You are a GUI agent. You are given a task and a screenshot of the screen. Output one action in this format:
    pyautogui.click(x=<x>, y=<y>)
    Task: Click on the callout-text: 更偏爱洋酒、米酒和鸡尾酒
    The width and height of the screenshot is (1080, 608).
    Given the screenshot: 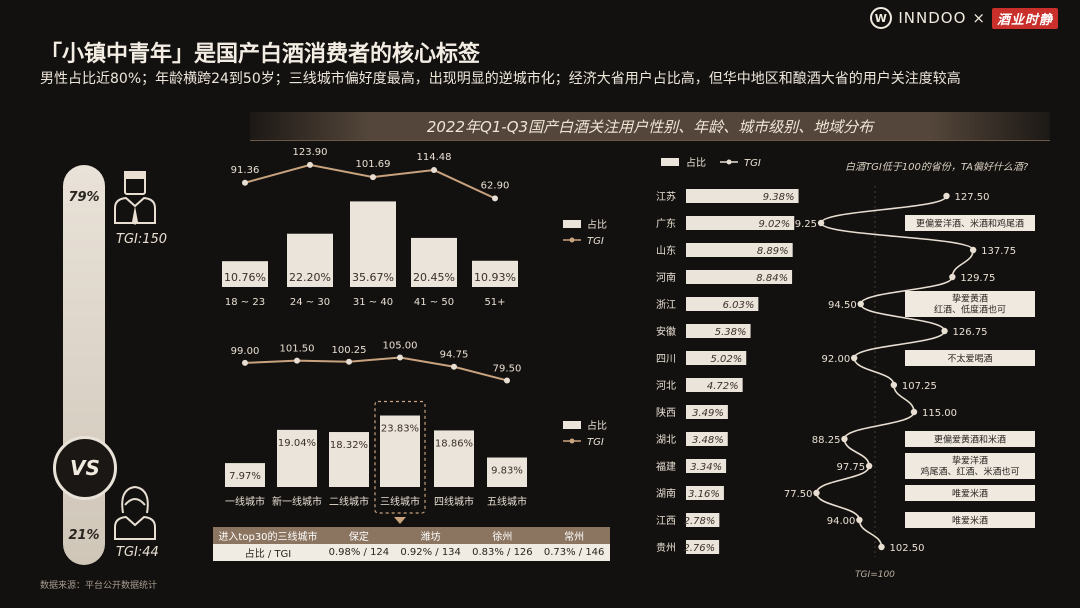 What is the action you would take?
    pyautogui.click(x=970, y=224)
    